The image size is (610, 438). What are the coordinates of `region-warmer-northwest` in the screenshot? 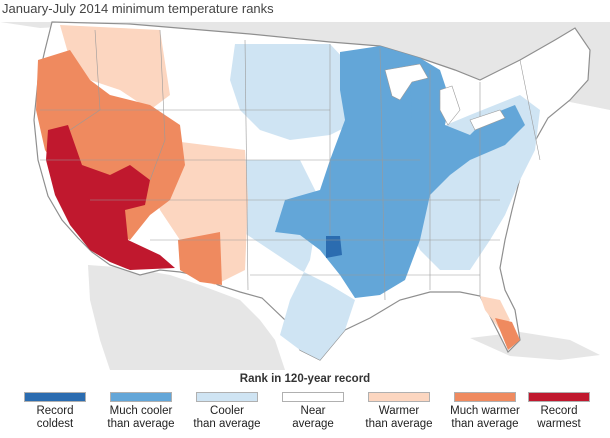 It's located at (115, 67).